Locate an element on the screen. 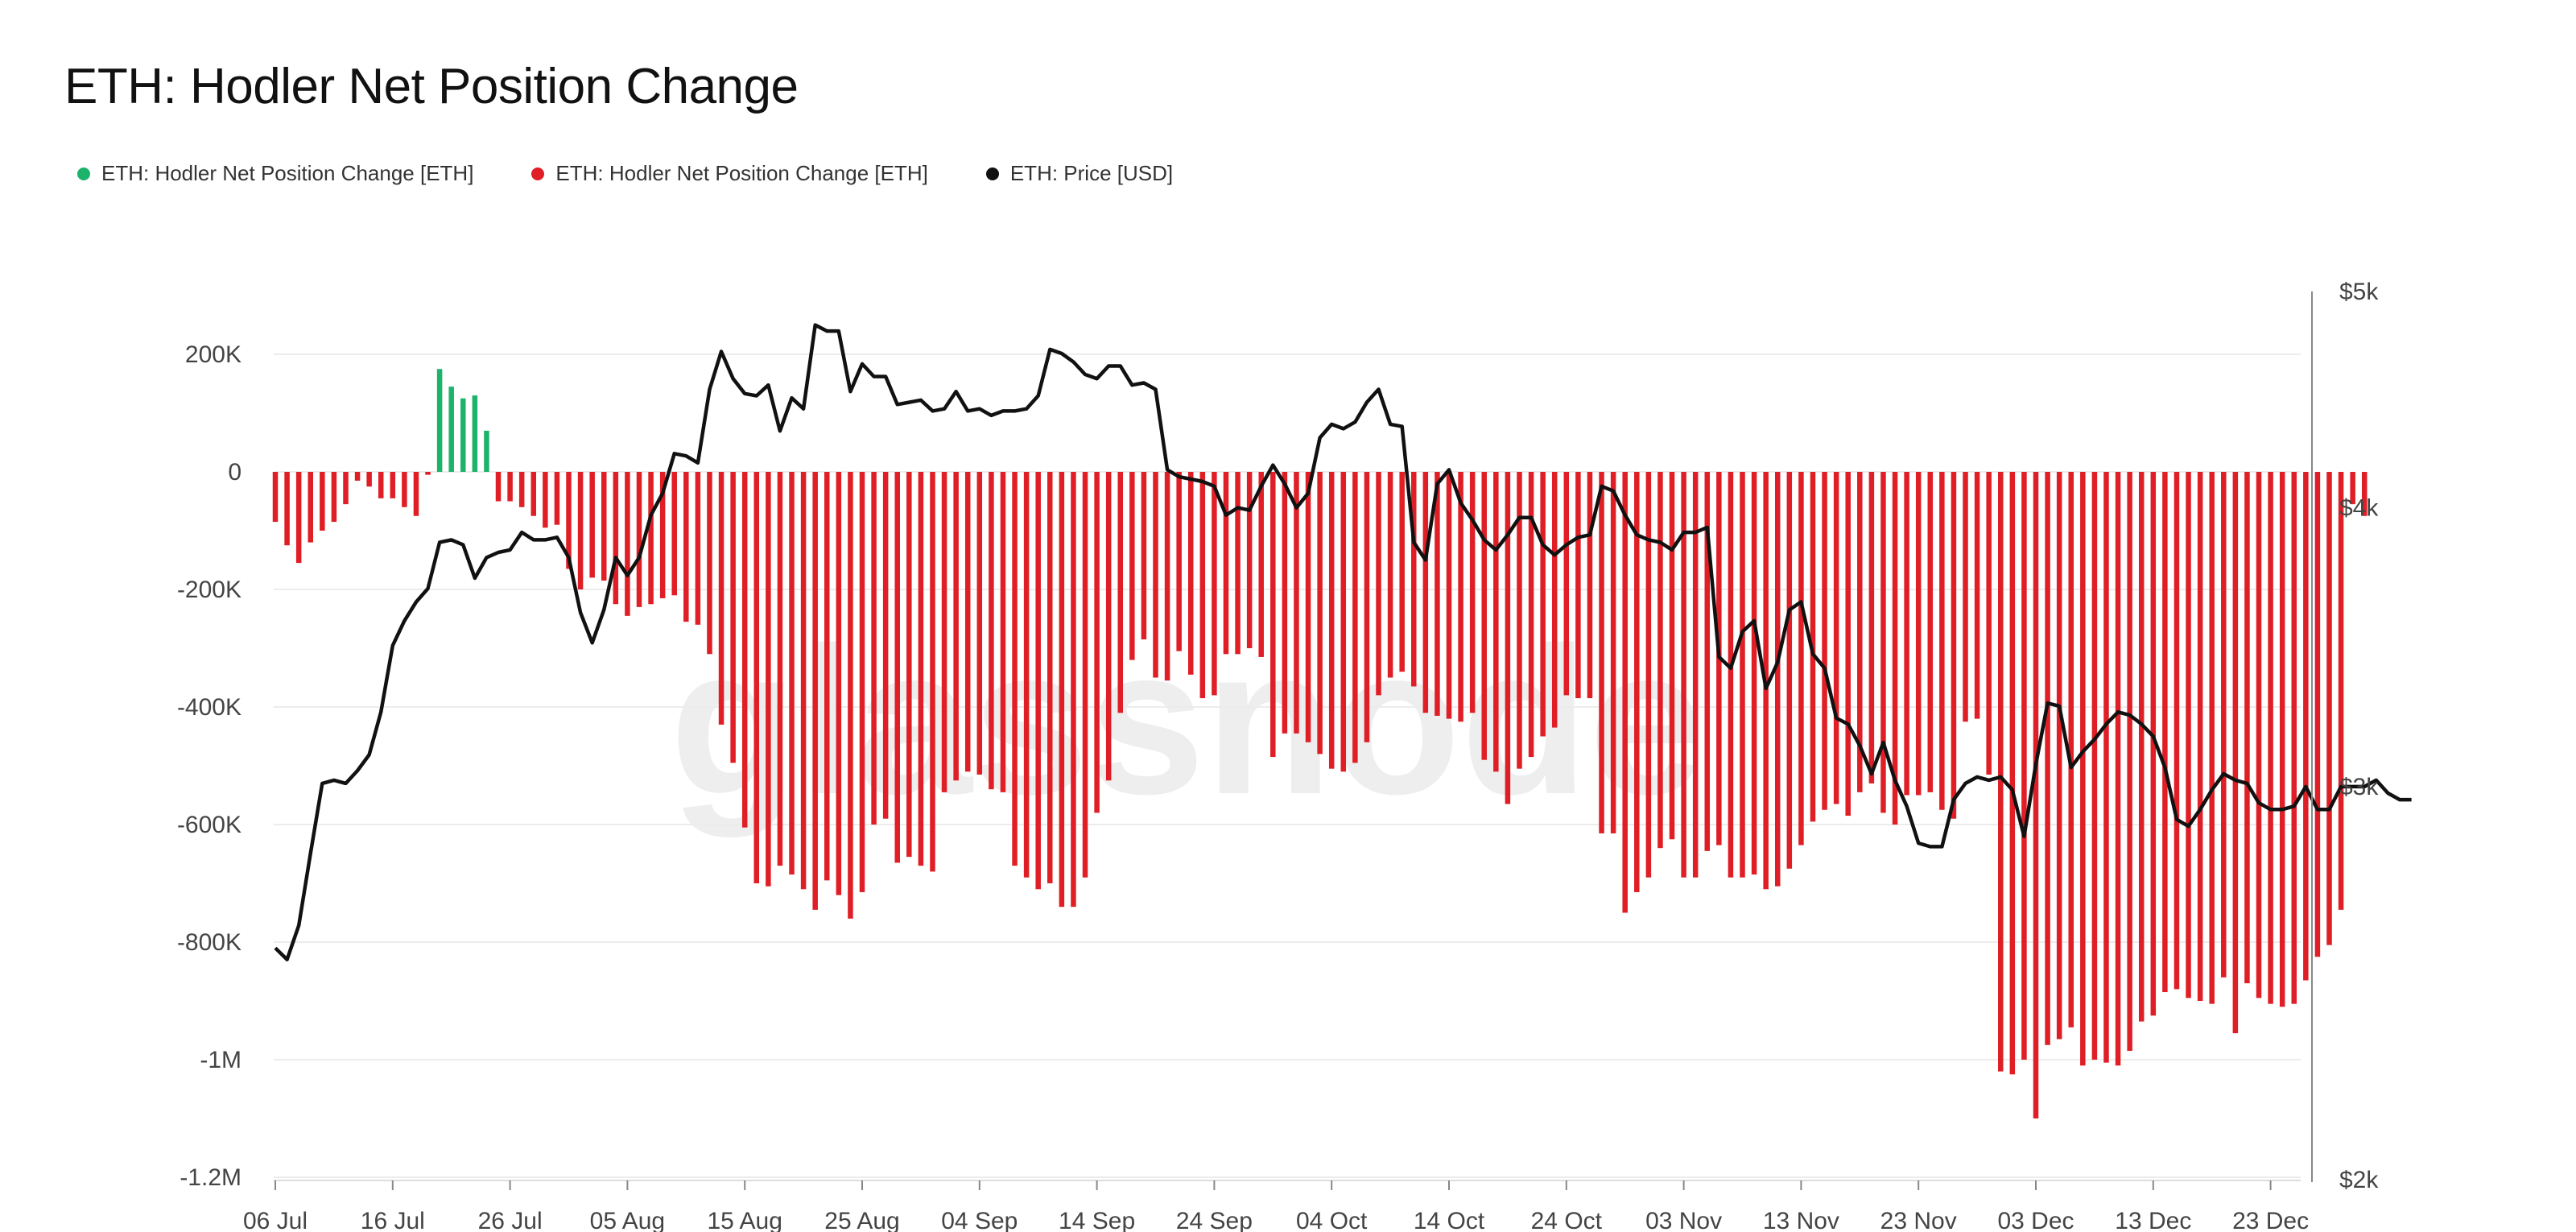 The width and height of the screenshot is (2576, 1232). legend-item-positive: ETH: Hodler Net Position Change [ETH] is located at coordinates (275, 173).